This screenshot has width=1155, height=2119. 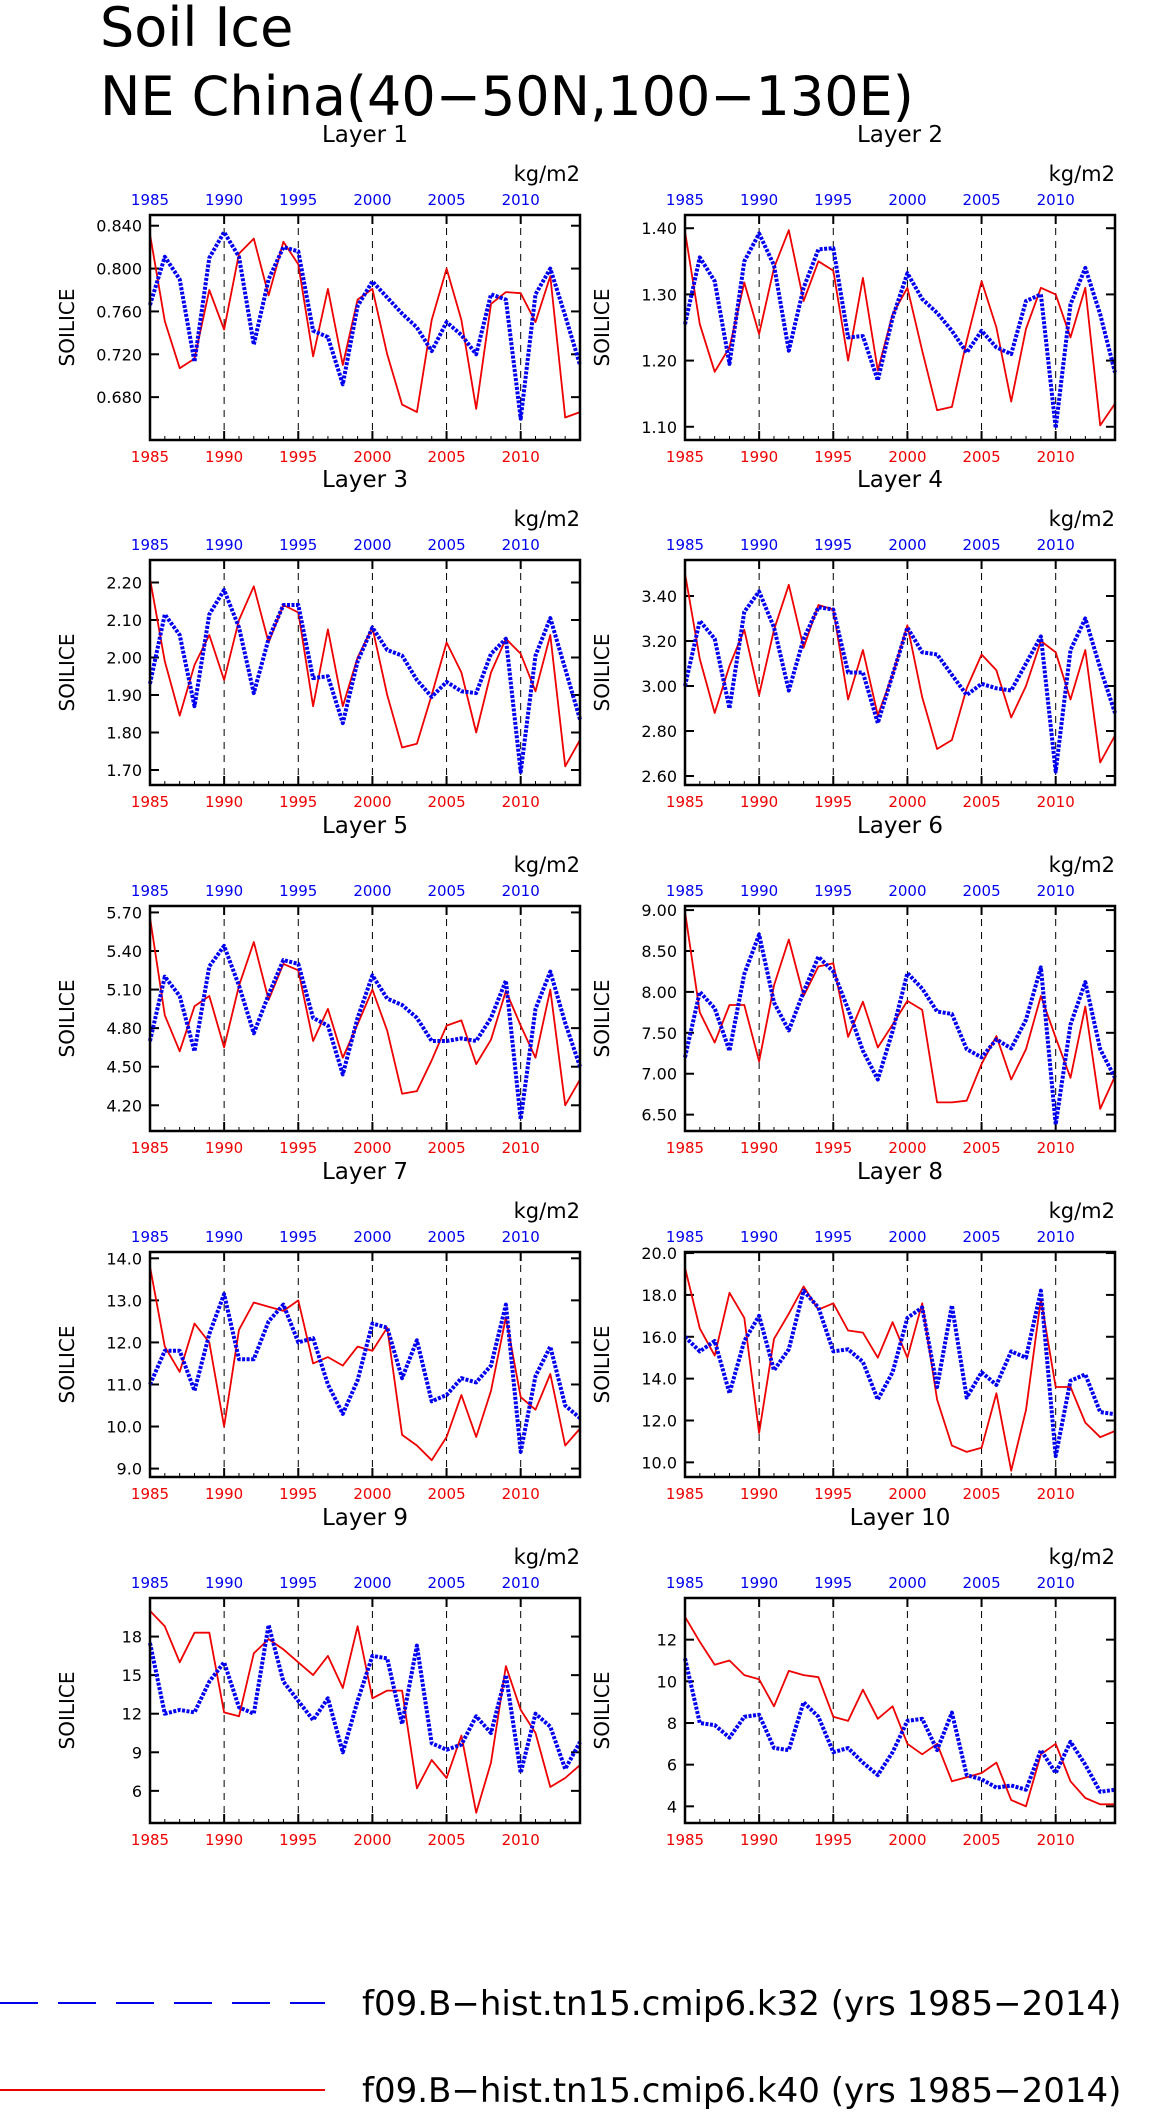 What do you see at coordinates (659, 294) in the screenshot?
I see `y-tick-label: 1.30` at bounding box center [659, 294].